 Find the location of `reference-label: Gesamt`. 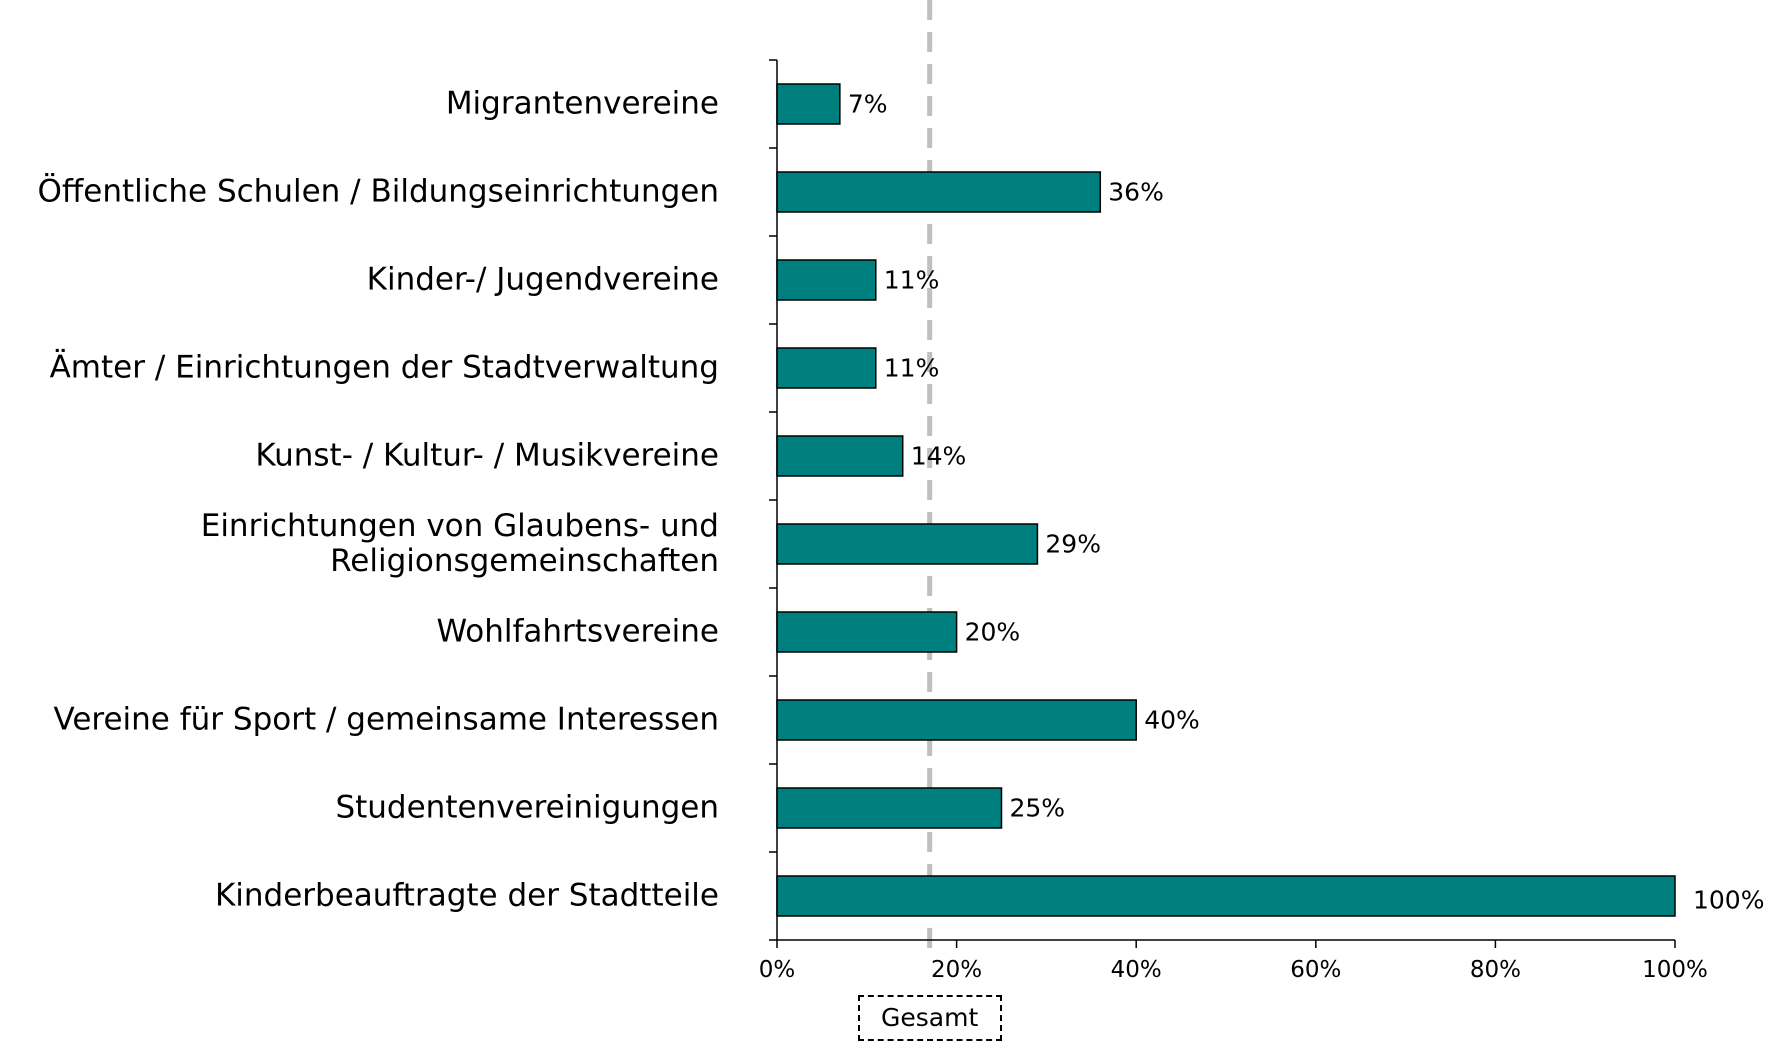

reference-label: Gesamt is located at coordinates (929, 1018).